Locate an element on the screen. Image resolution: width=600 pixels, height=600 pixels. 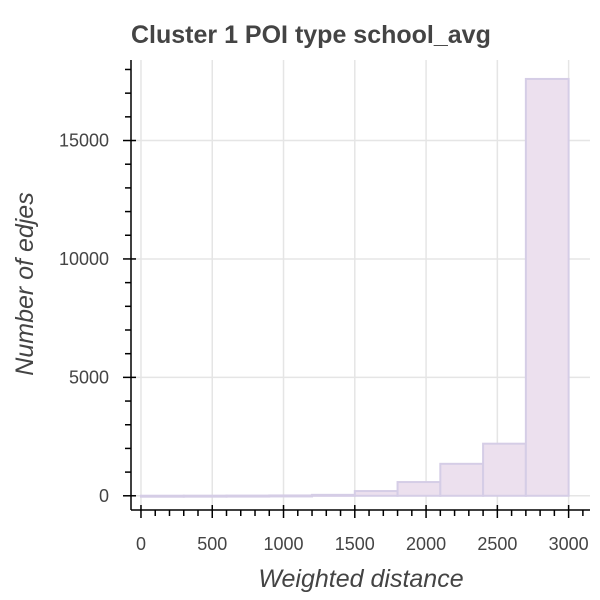
x-tick-label: 1500 is located at coordinates (355, 544).